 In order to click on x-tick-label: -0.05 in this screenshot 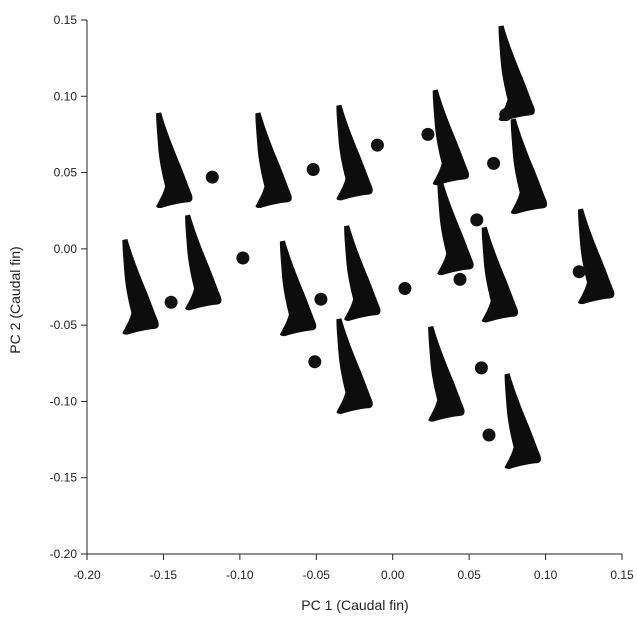, I will do `click(317, 575)`.